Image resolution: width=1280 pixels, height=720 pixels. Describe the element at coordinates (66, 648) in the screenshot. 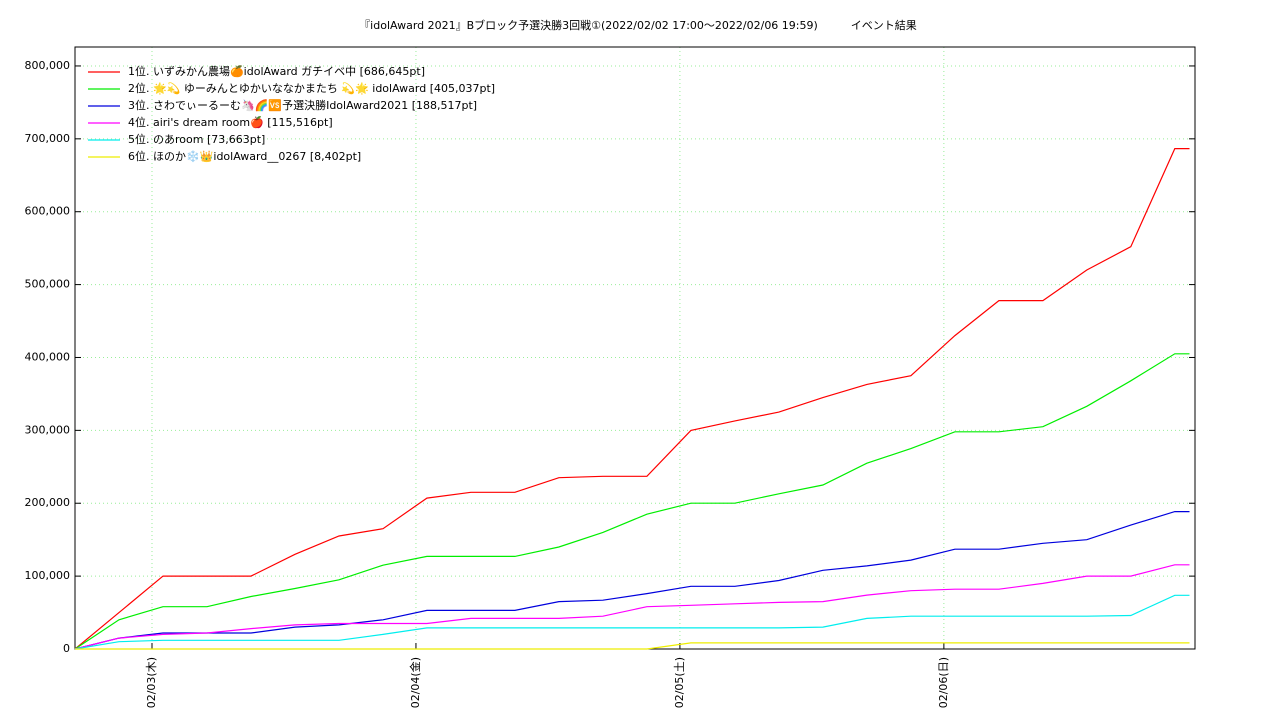

I see `y-tick-label: 0` at that location.